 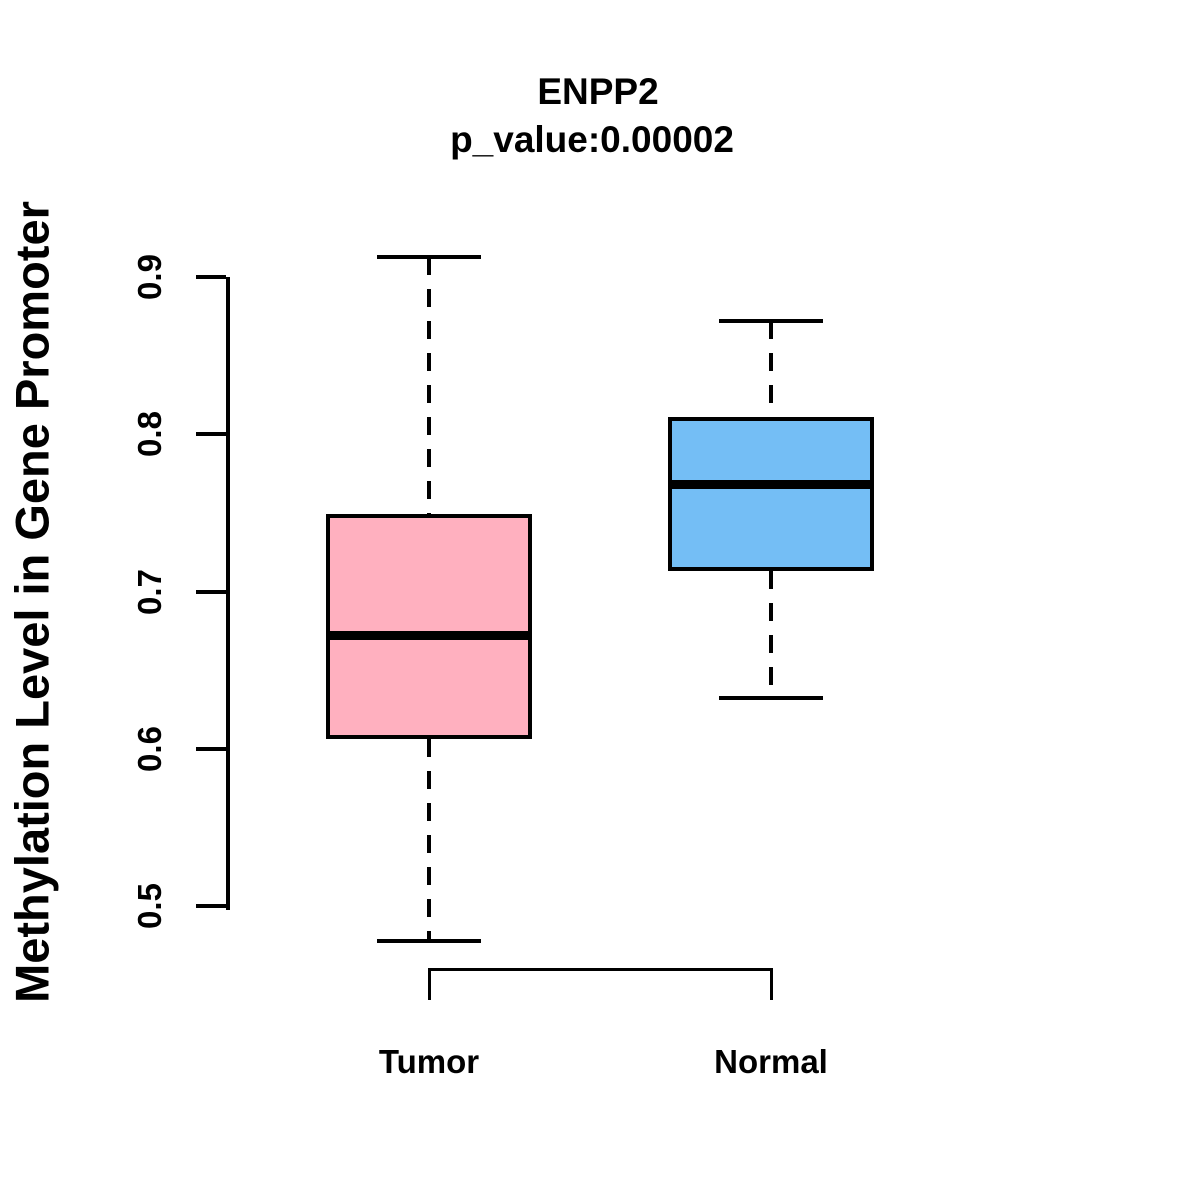 What do you see at coordinates (429, 627) in the screenshot?
I see `tumor-box` at bounding box center [429, 627].